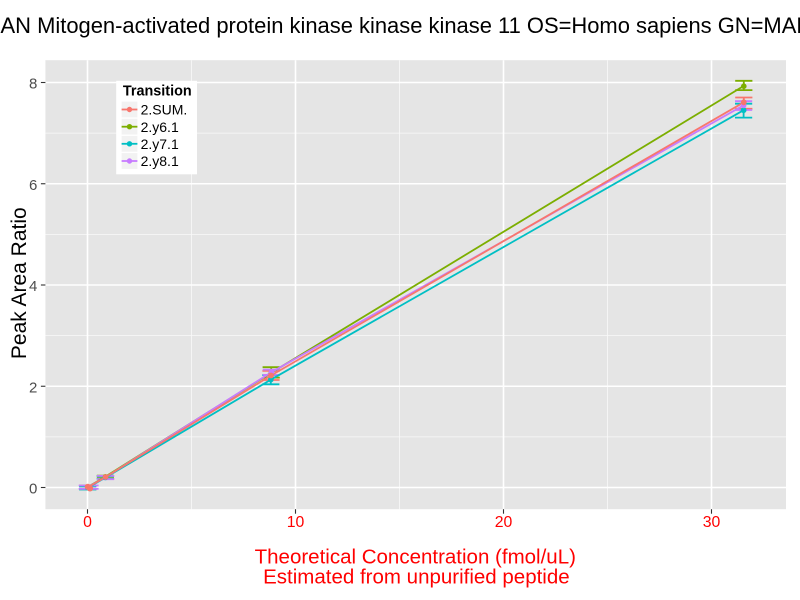 This screenshot has width=800, height=600. What do you see at coordinates (157, 91) in the screenshot?
I see `svg-text: Transition` at bounding box center [157, 91].